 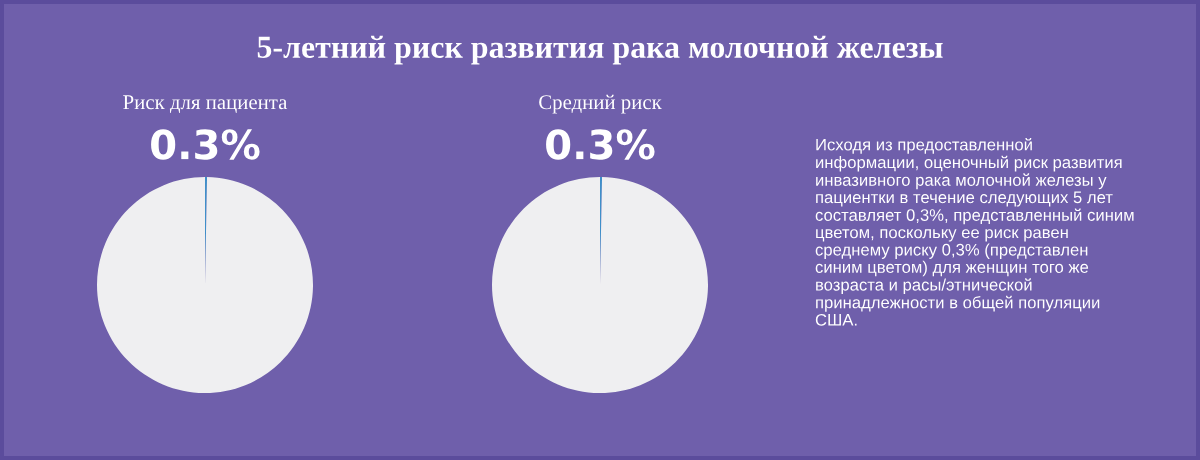 What do you see at coordinates (974, 232) in the screenshot?
I see `text: Исходя из предоставленной информации, оценочный риск развития инвазивного рака молочной железы у пациентки в течение следующих 5 лет составляет 0,3%, представленный синим цветом, поскольку ее риск равен среднему риску 0,3% (представлен синим цветом) для женщин того же возраста и расы/этнической принадлежности в общей популяции США.` at bounding box center [974, 232].